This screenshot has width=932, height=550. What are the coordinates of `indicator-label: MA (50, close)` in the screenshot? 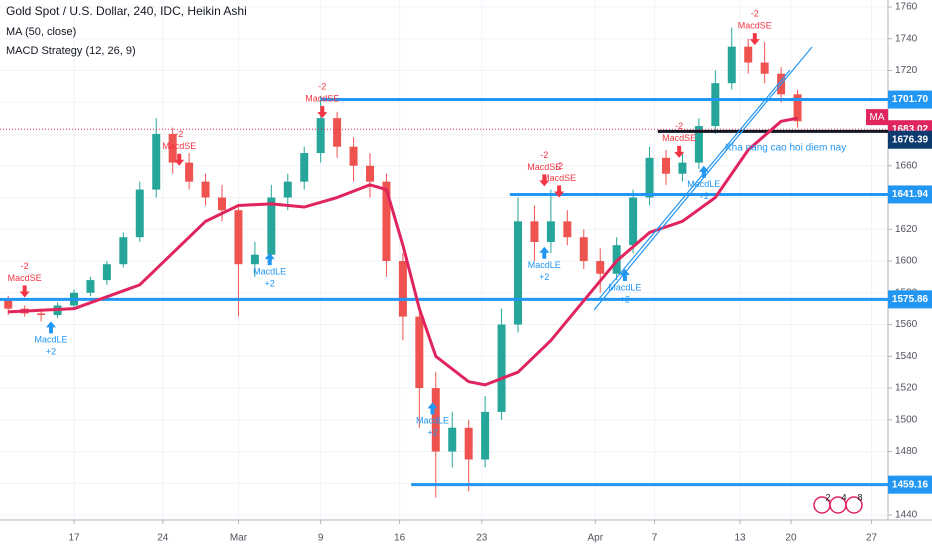 It's located at (41, 32).